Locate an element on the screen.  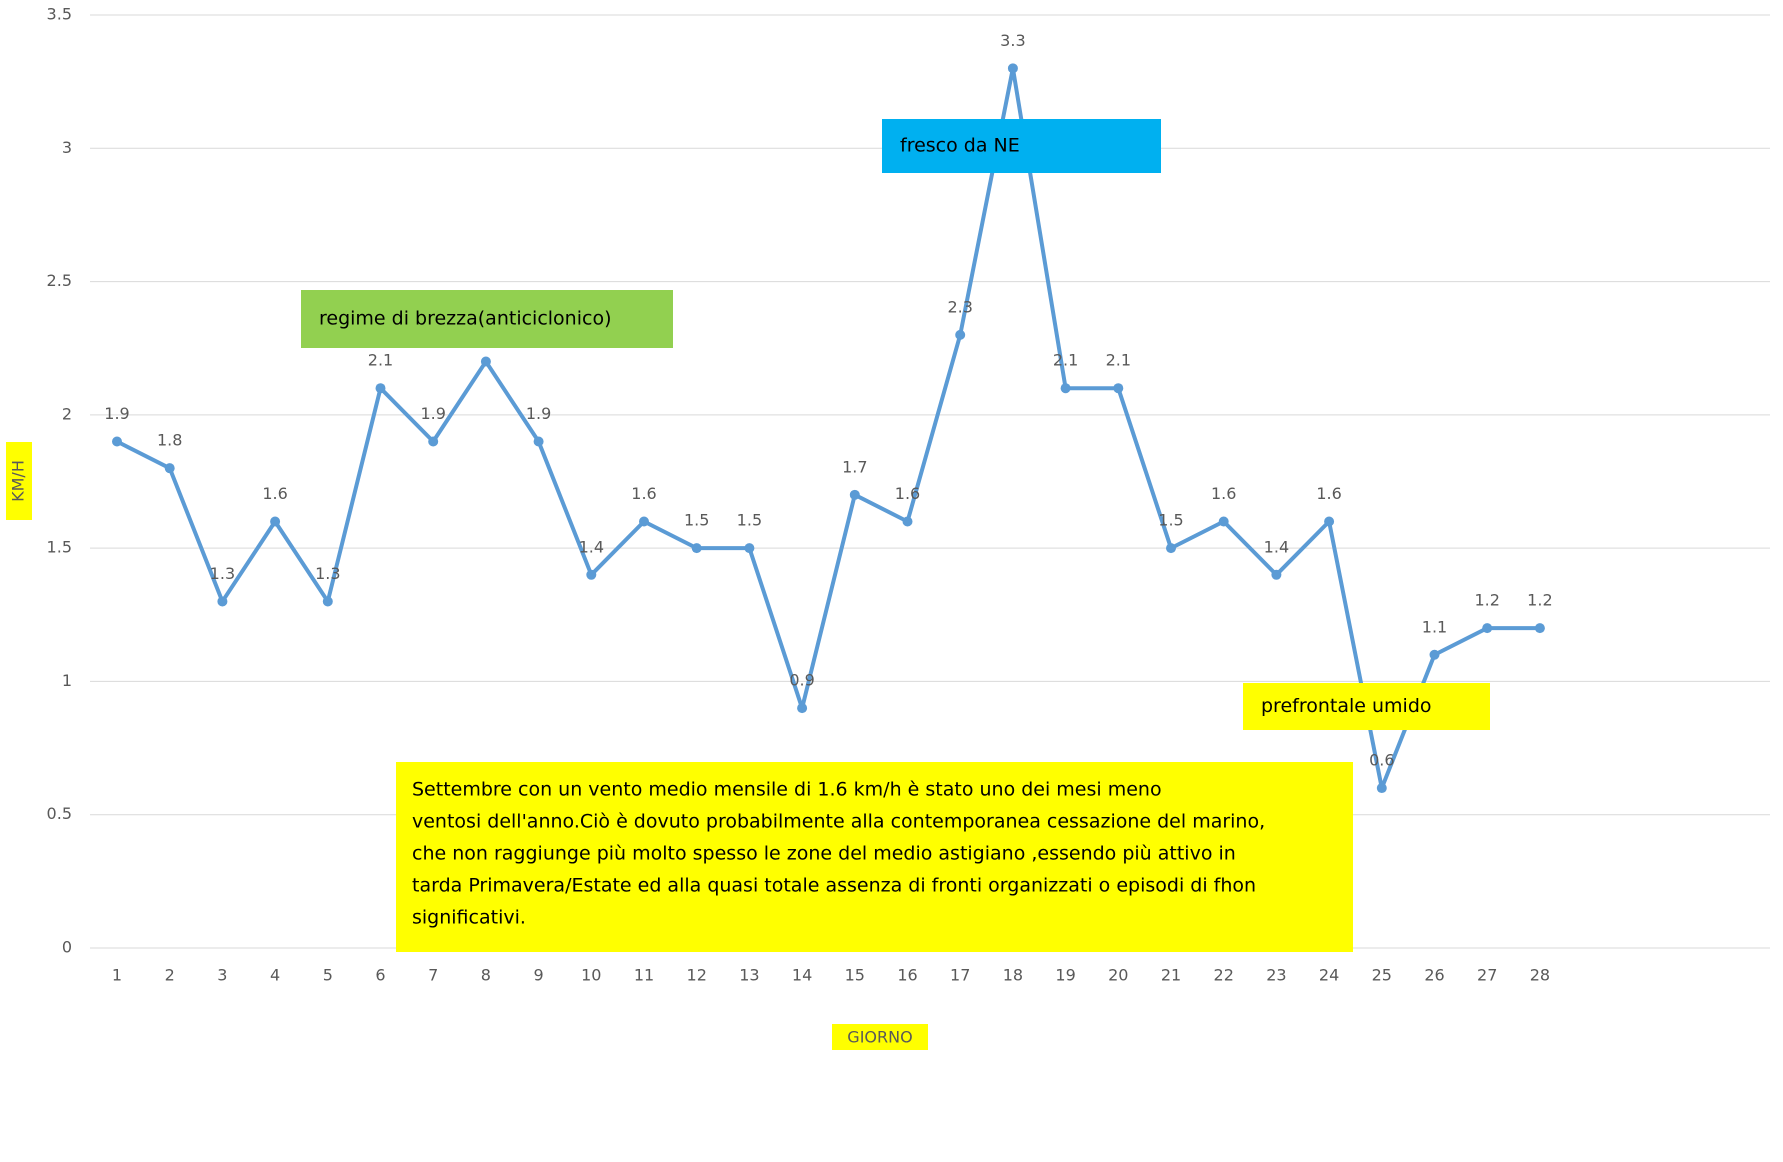
x-axis-label: GIORNO is located at coordinates (879, 1037).